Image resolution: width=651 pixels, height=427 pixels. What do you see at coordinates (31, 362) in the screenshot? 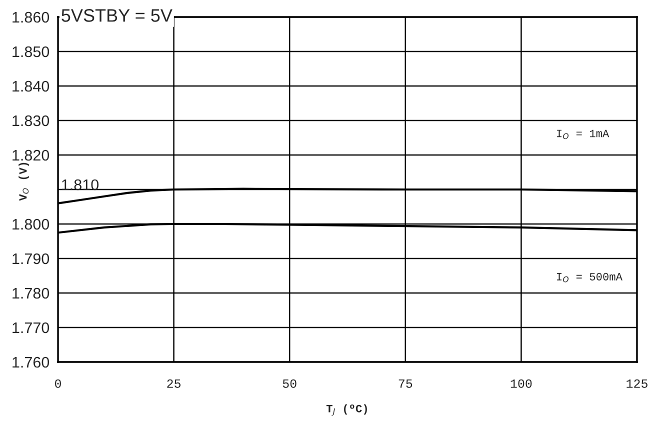
I see `y-tick-label: 1.760` at bounding box center [31, 362].